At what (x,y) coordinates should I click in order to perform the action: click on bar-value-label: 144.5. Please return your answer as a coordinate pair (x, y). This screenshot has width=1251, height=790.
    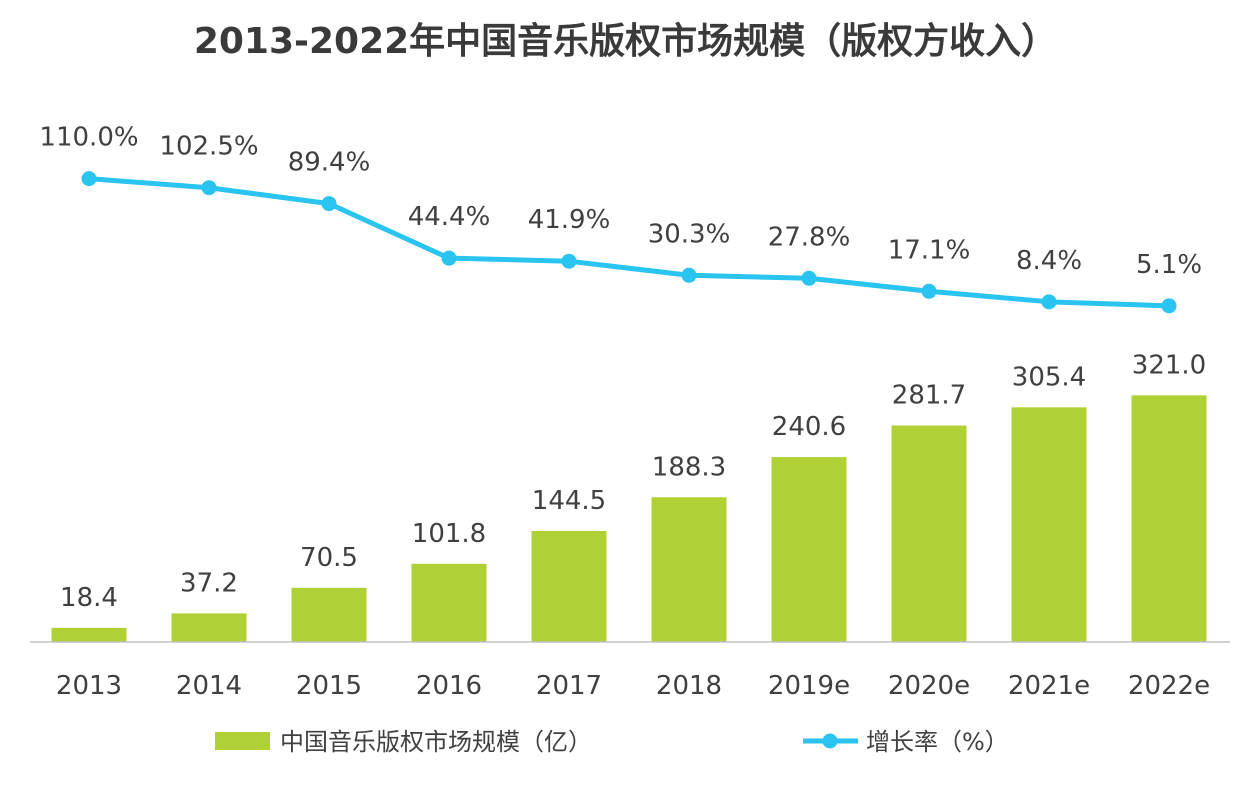
    Looking at the image, I should click on (569, 501).